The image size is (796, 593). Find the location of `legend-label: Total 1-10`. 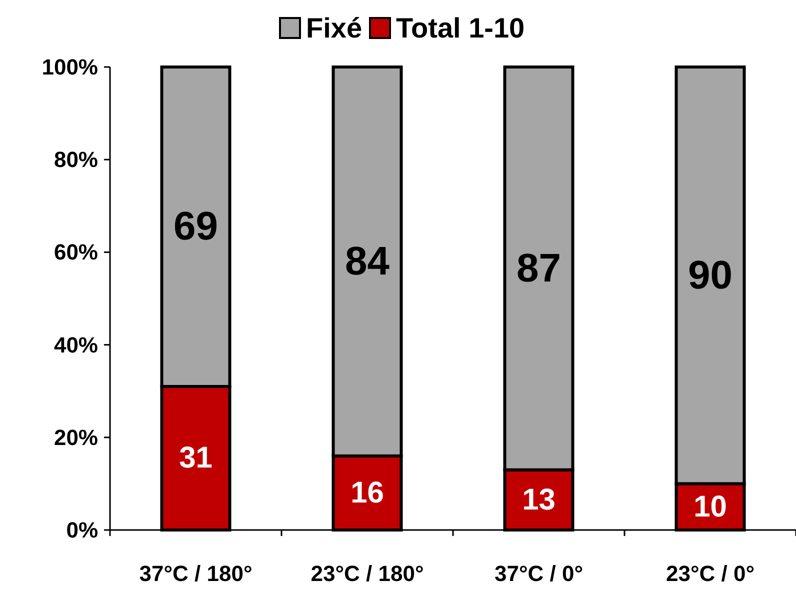

legend-label: Total 1-10 is located at coordinates (460, 28).